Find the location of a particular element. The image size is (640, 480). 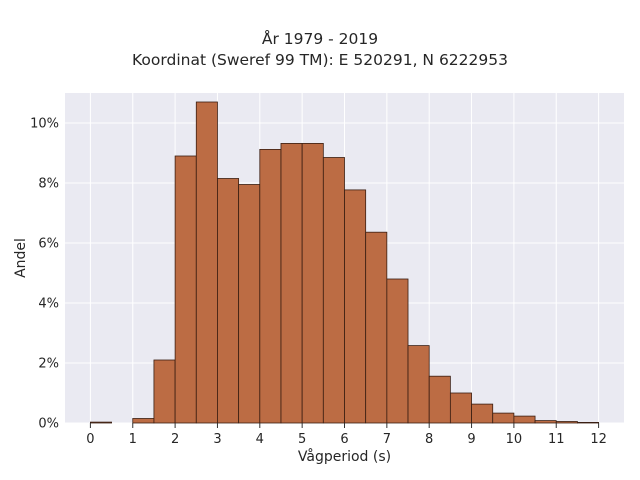

y-tick-label: 0% is located at coordinates (48, 424).